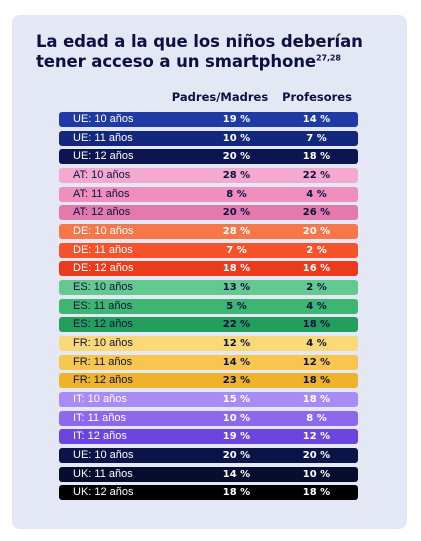  What do you see at coordinates (316, 418) in the screenshot?
I see `teachers-value: 8 %` at bounding box center [316, 418].